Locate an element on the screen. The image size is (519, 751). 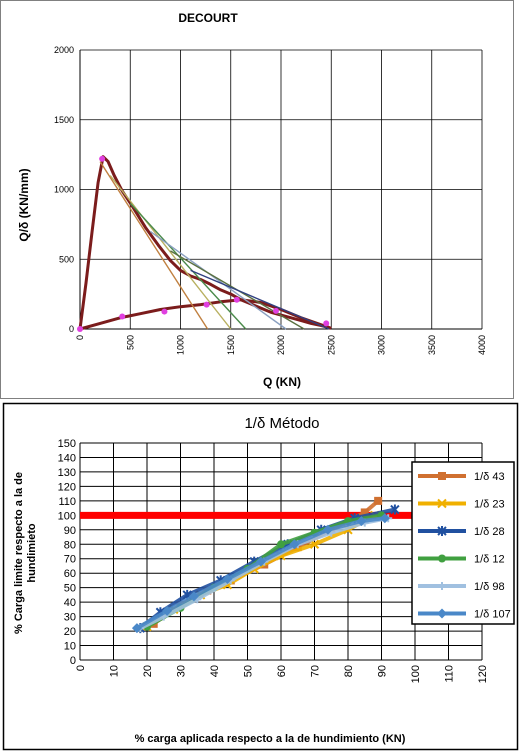
decourt-y-tick-label: 1000 is located at coordinates (64, 190).